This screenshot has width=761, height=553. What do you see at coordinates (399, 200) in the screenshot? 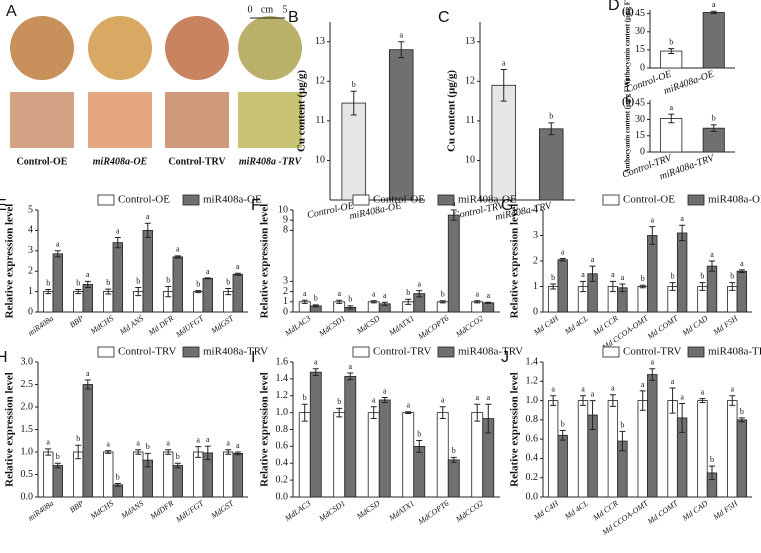
I see `legend-label: Control-OE` at bounding box center [399, 200].